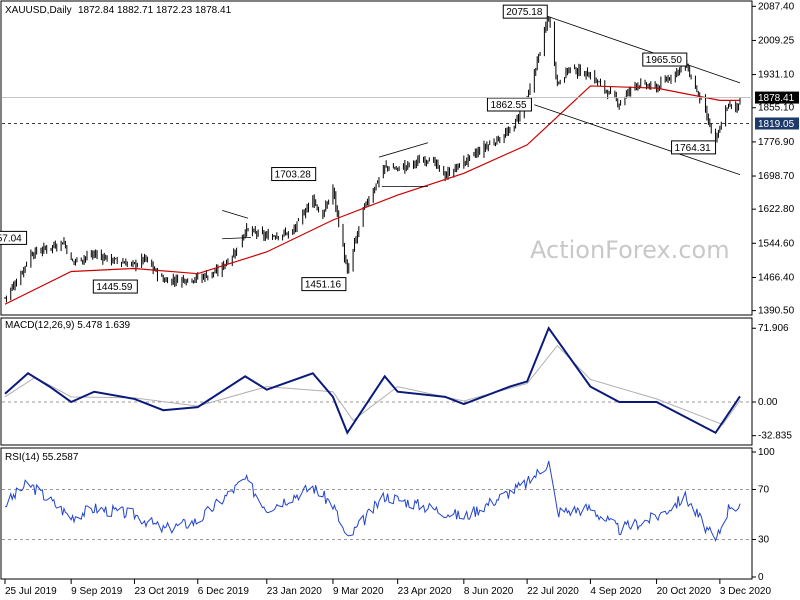  Describe the element at coordinates (763, 515) in the screenshot. I see `rsi-axis: 100 70 30 0` at that location.